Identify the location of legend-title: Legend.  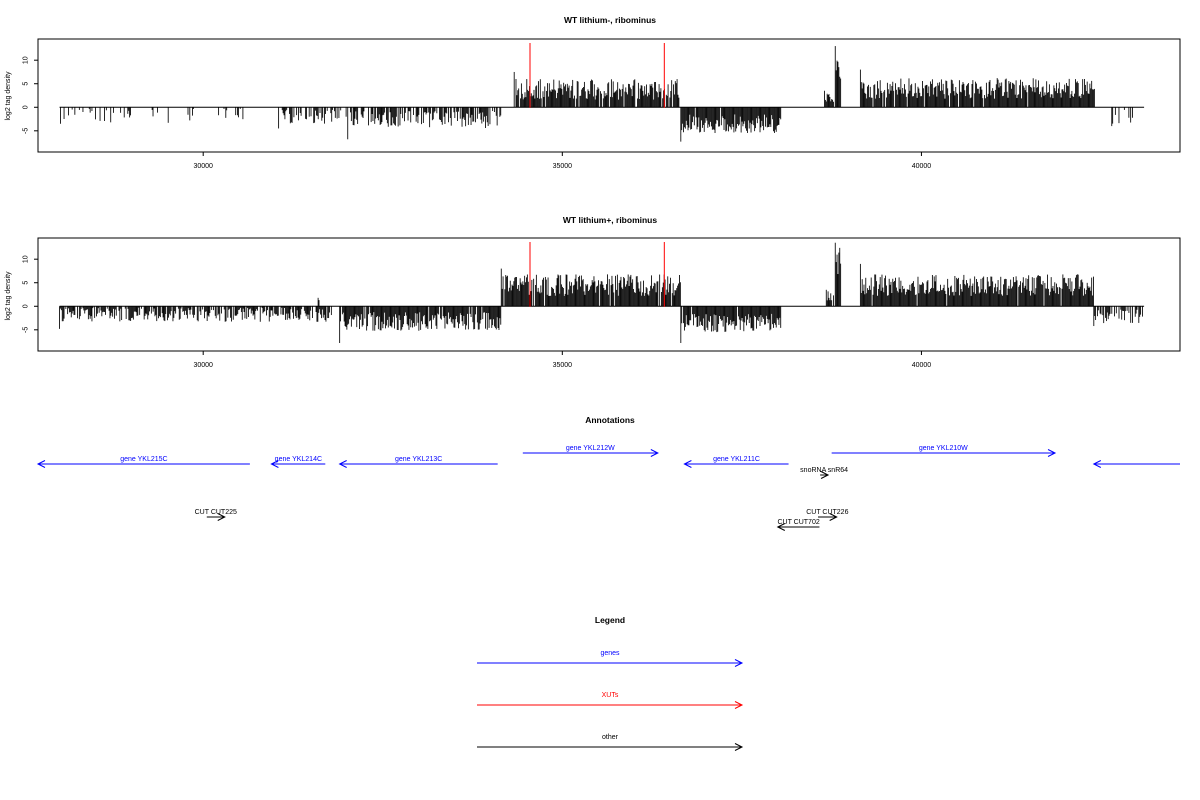
(610, 620).